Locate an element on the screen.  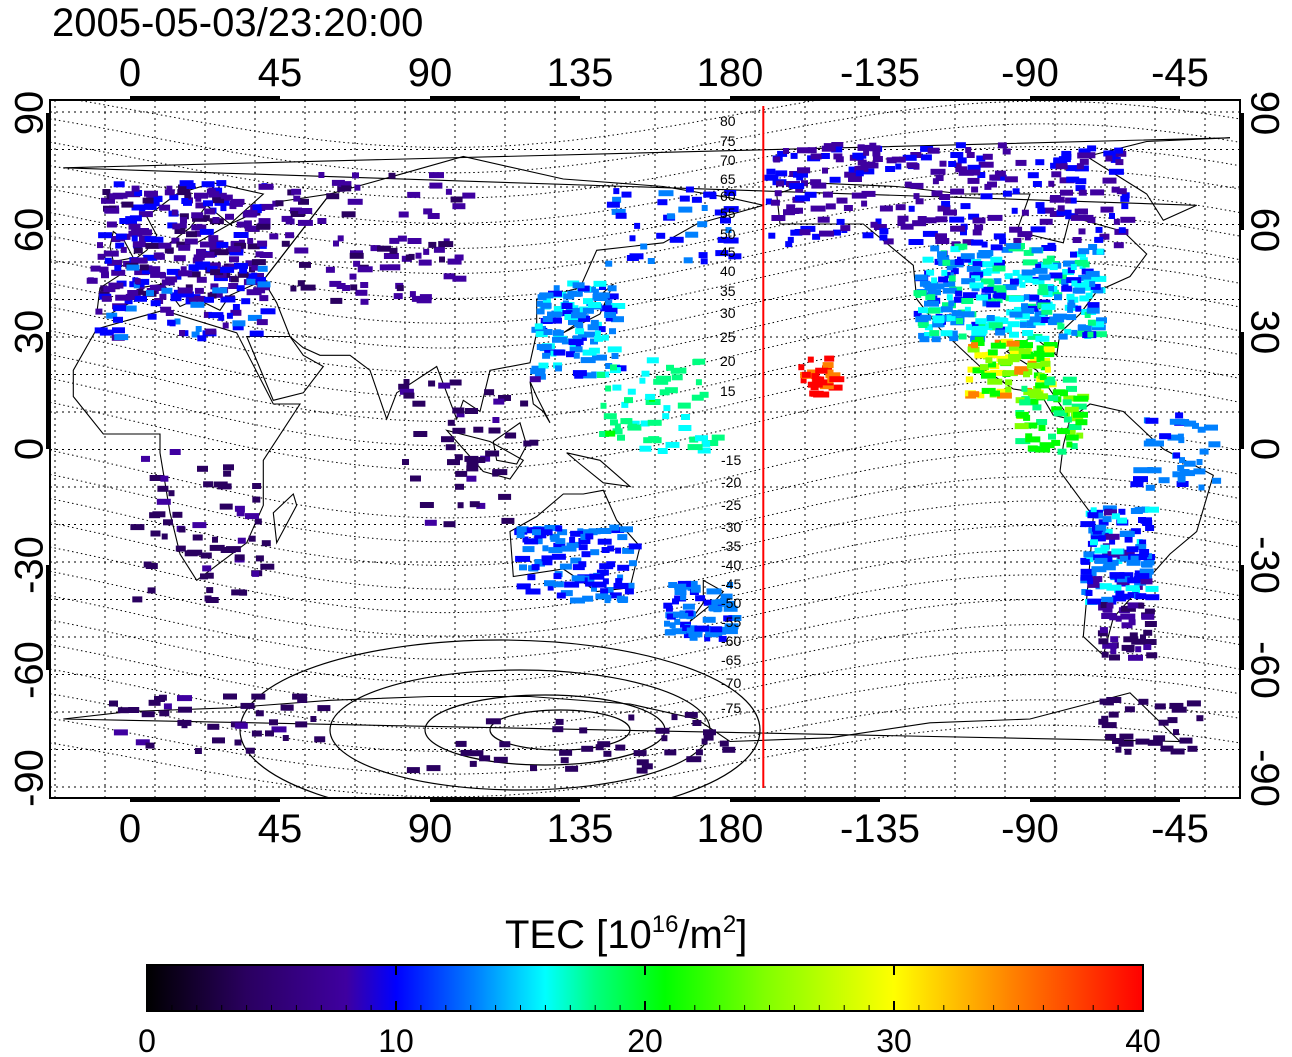
frame-bar-top is located at coordinates (205, 98).